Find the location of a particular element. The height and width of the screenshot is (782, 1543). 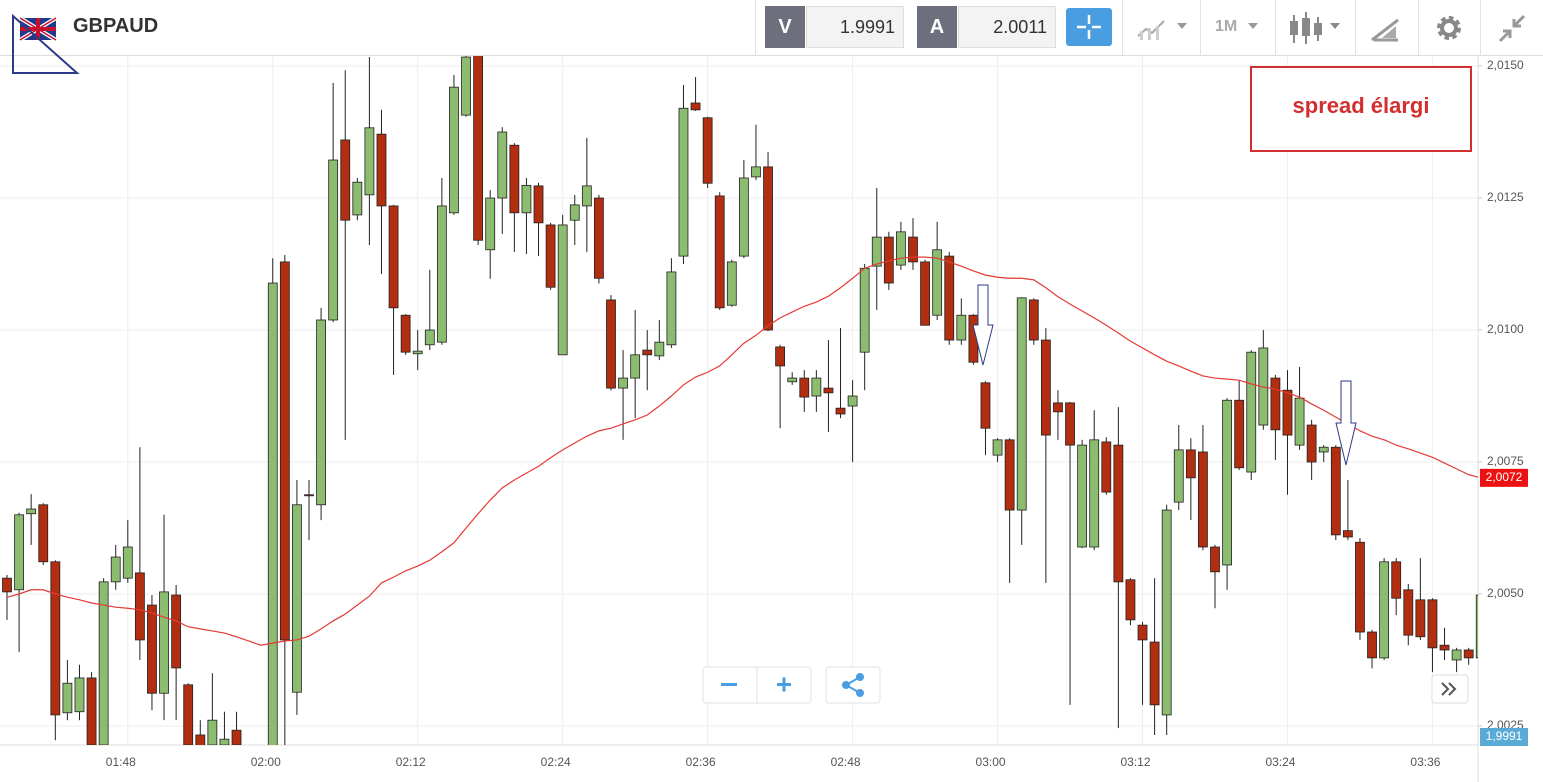

scroll-end is located at coordinates (1450, 689).